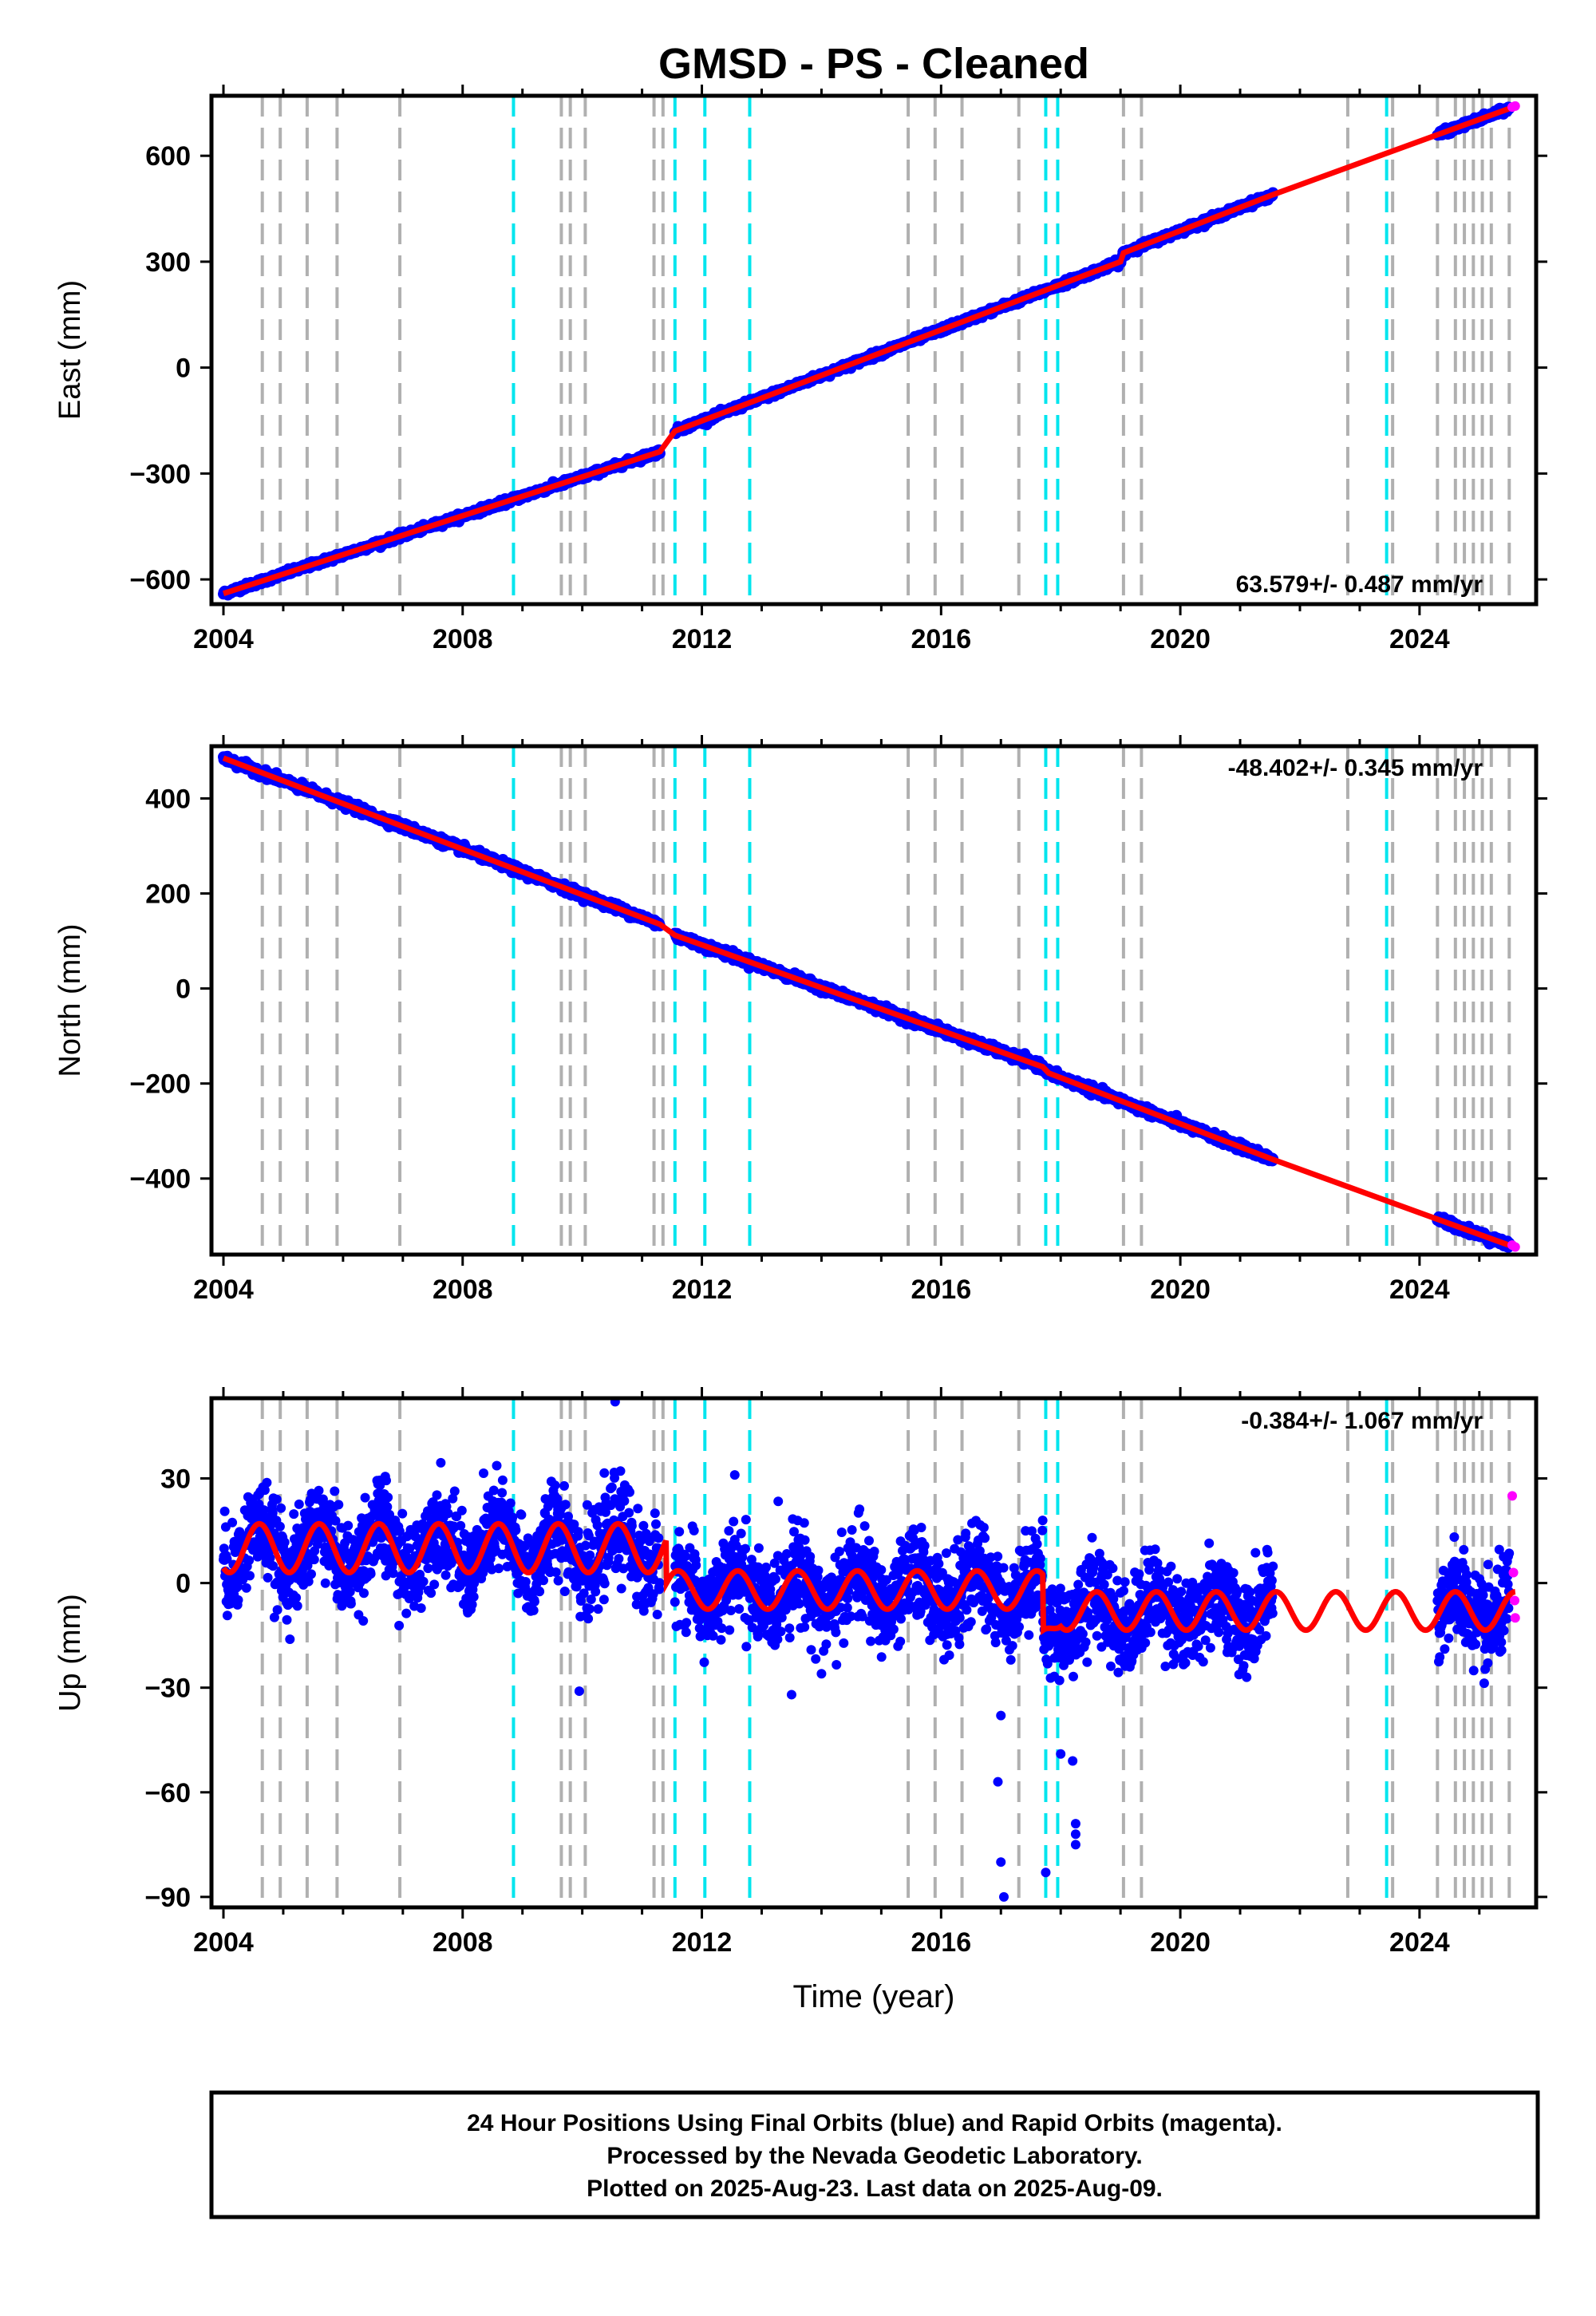 Image resolution: width=1596 pixels, height=2316 pixels. I want to click on x-tick-label: 2008, so click(463, 639).